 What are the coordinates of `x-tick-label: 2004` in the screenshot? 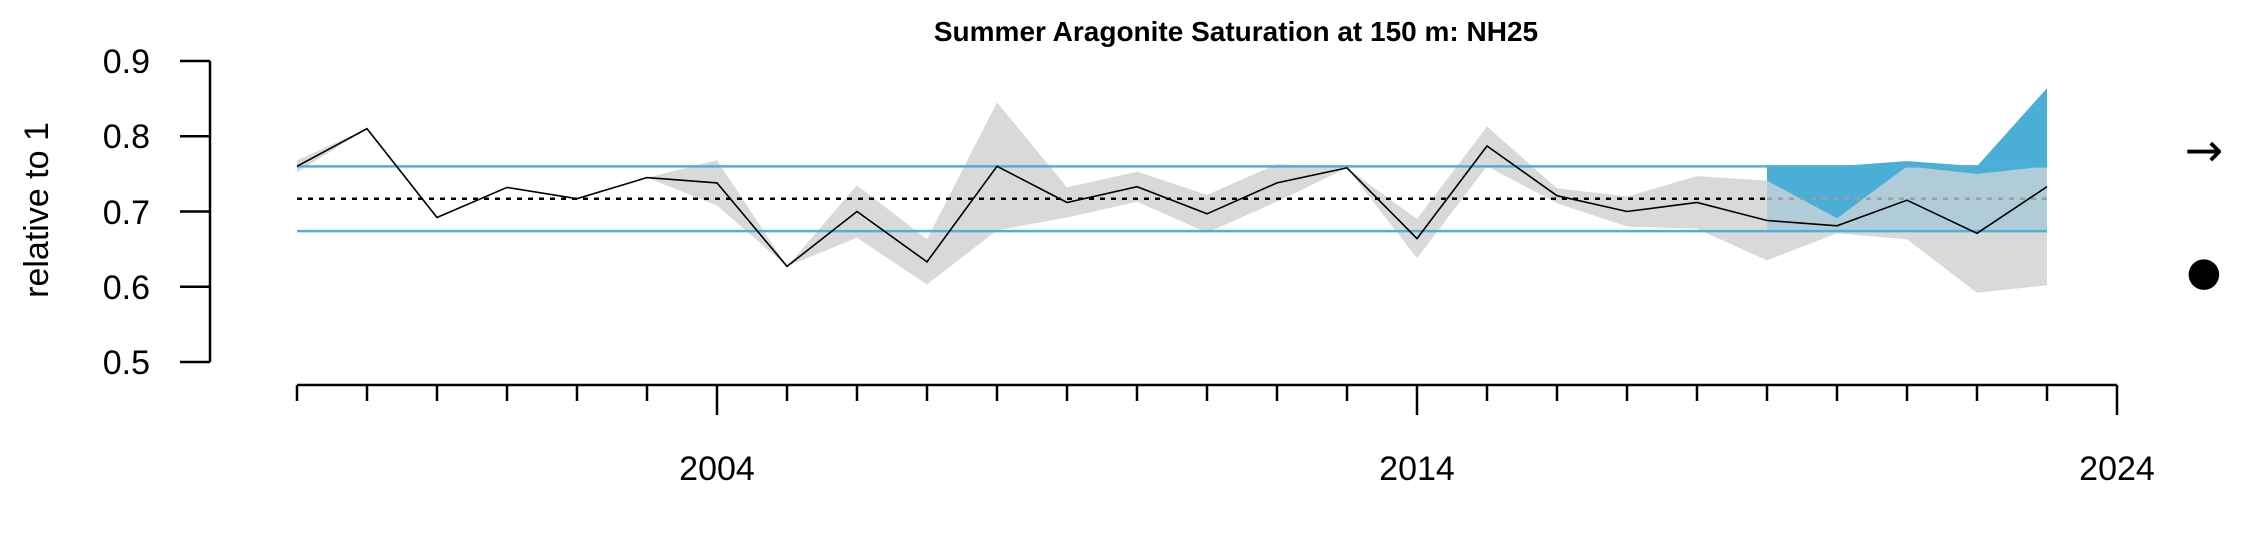 It's located at (717, 469).